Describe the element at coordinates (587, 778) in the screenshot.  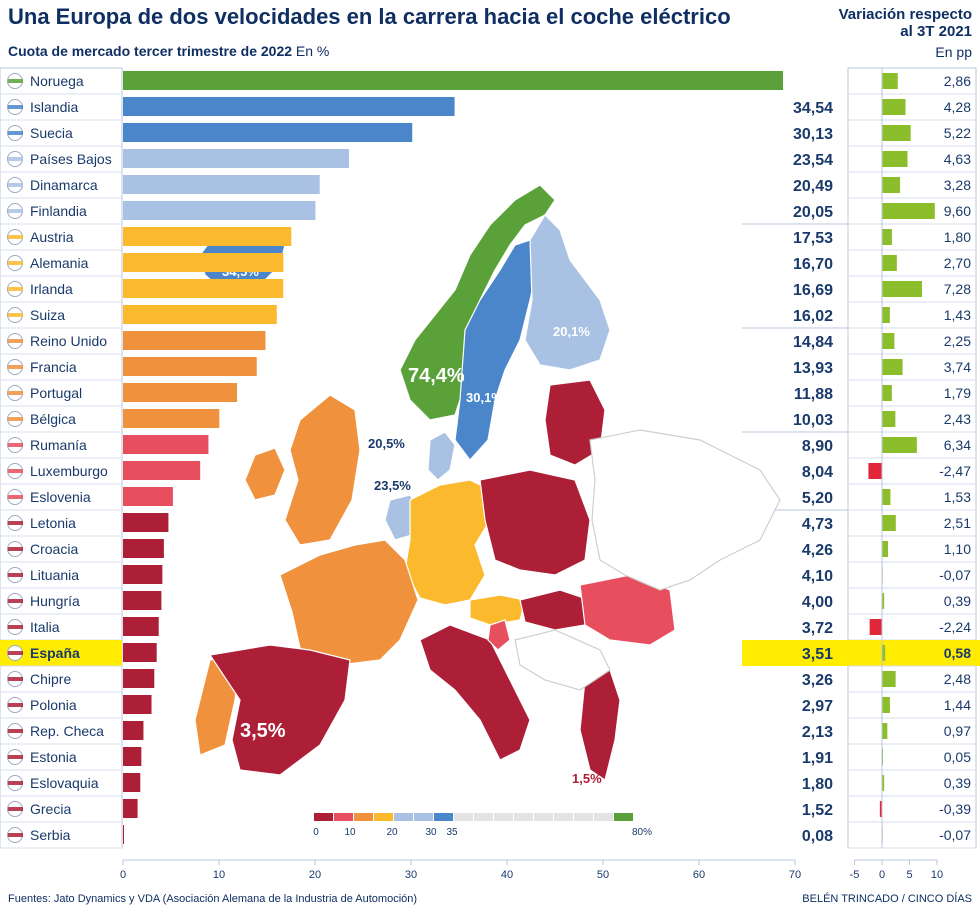
I see `map-label: 1,5%` at that location.